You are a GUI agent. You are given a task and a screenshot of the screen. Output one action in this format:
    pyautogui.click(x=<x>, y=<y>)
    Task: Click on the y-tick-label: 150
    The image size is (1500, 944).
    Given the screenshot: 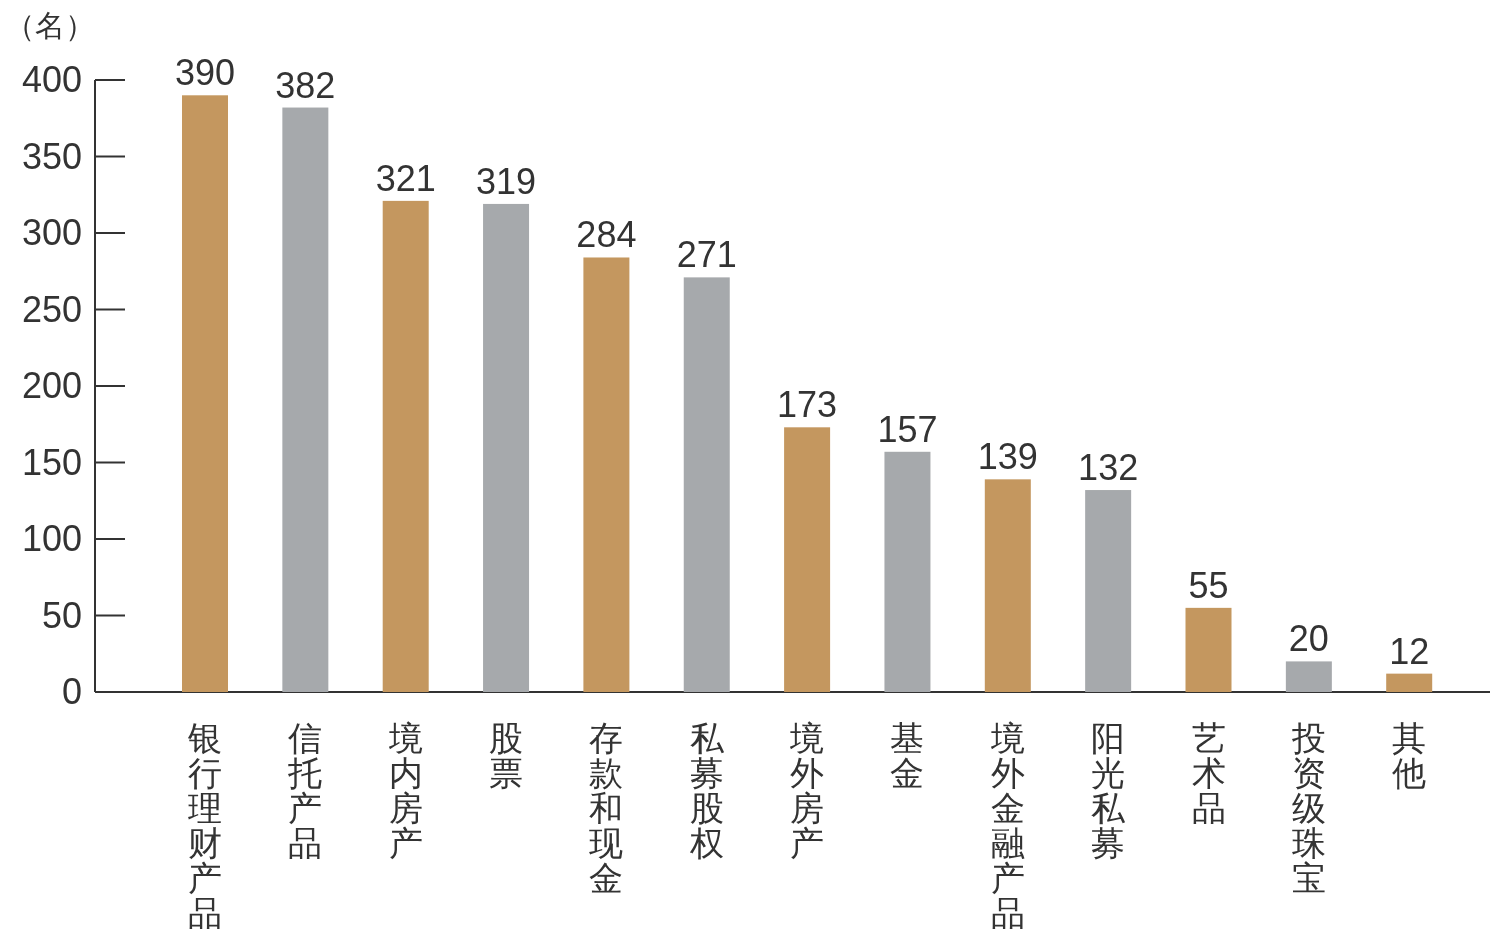 What is the action you would take?
    pyautogui.click(x=51, y=462)
    